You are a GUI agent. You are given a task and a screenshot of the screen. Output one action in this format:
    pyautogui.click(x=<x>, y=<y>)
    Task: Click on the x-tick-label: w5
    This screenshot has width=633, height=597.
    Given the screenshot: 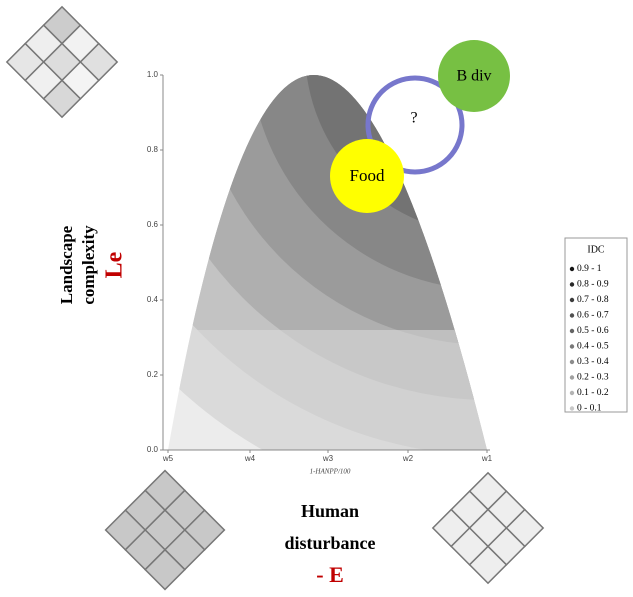 What is the action you would take?
    pyautogui.click(x=168, y=458)
    